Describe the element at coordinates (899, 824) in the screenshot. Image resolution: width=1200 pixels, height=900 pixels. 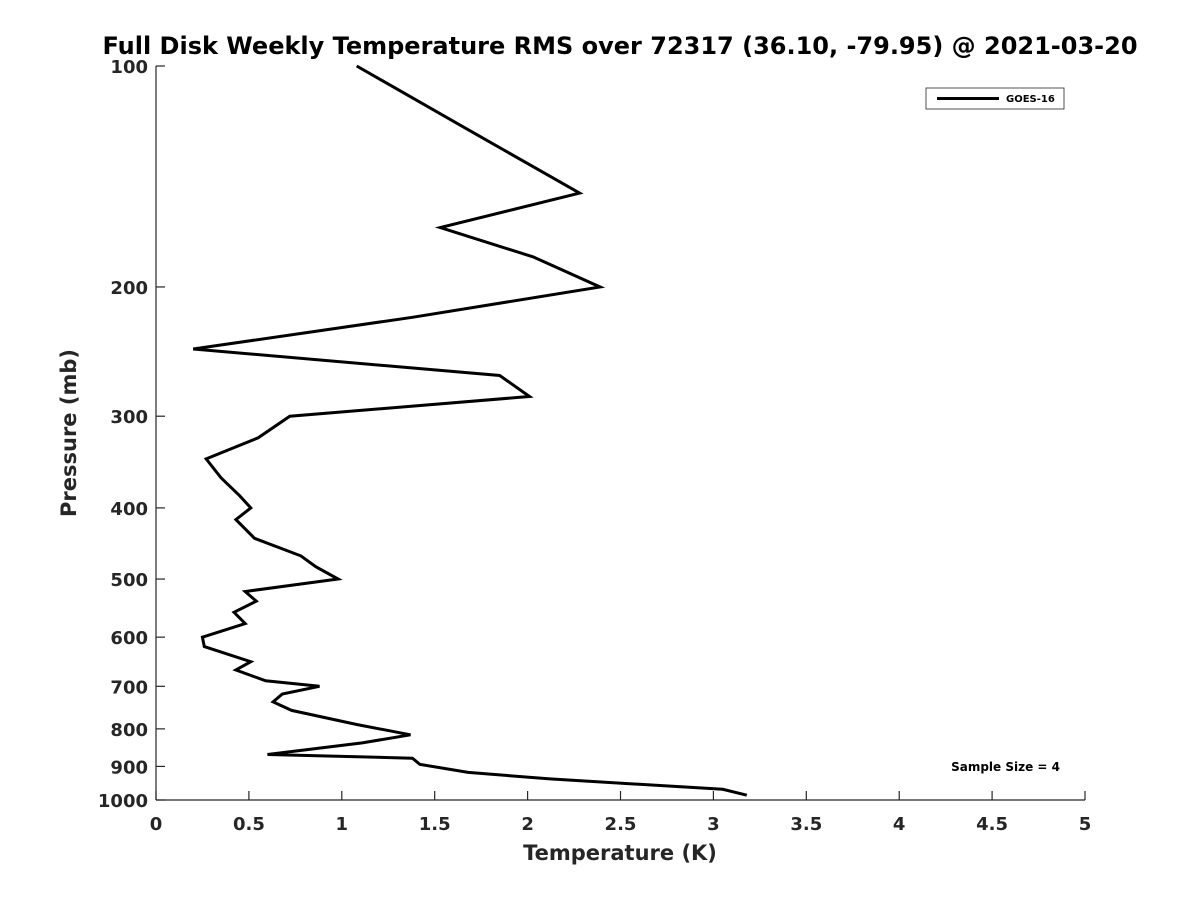
I see `x-tick-label: 4` at that location.